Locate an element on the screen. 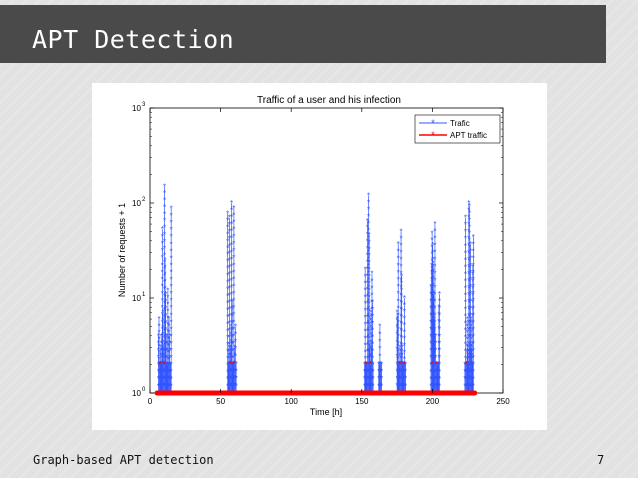 The height and width of the screenshot is (478, 638). y-tick-exponent: 2 is located at coordinates (144, 200).